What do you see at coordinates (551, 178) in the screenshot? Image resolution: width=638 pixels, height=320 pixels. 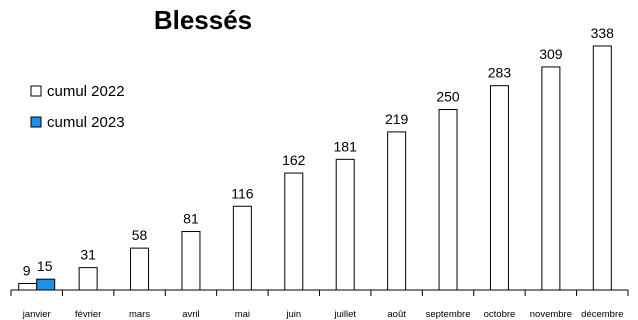 I see `bar-cumul-2022-novembre` at bounding box center [551, 178].